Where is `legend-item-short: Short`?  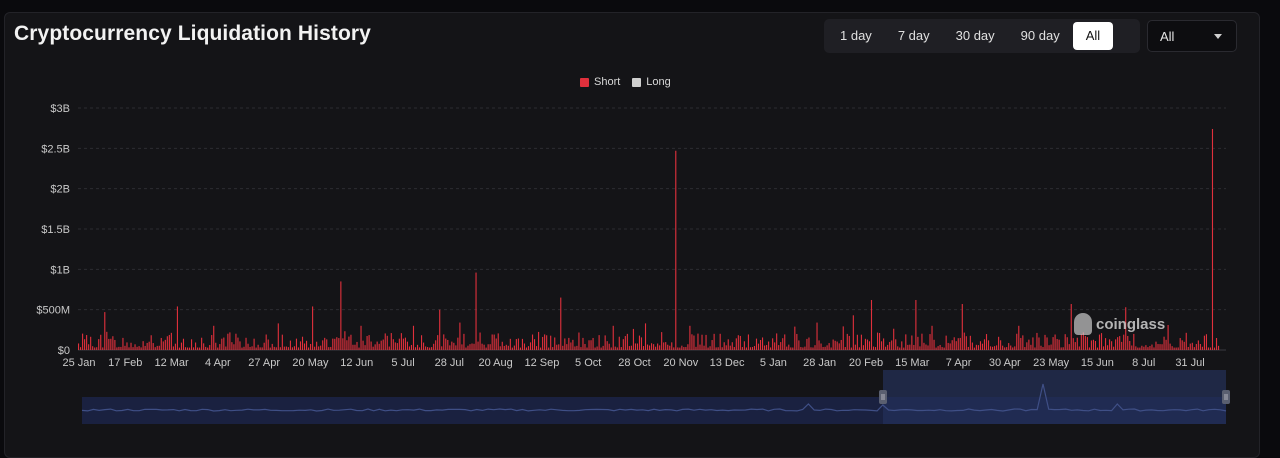
legend-item-short: Short is located at coordinates (600, 82).